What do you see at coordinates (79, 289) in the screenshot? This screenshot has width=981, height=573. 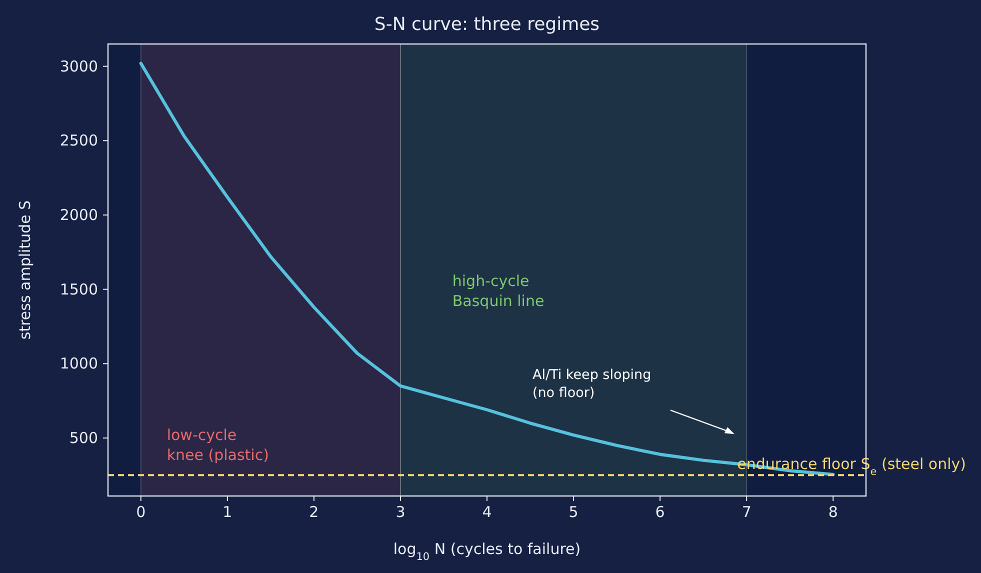 I see `y-tick-label: 1500` at bounding box center [79, 289].